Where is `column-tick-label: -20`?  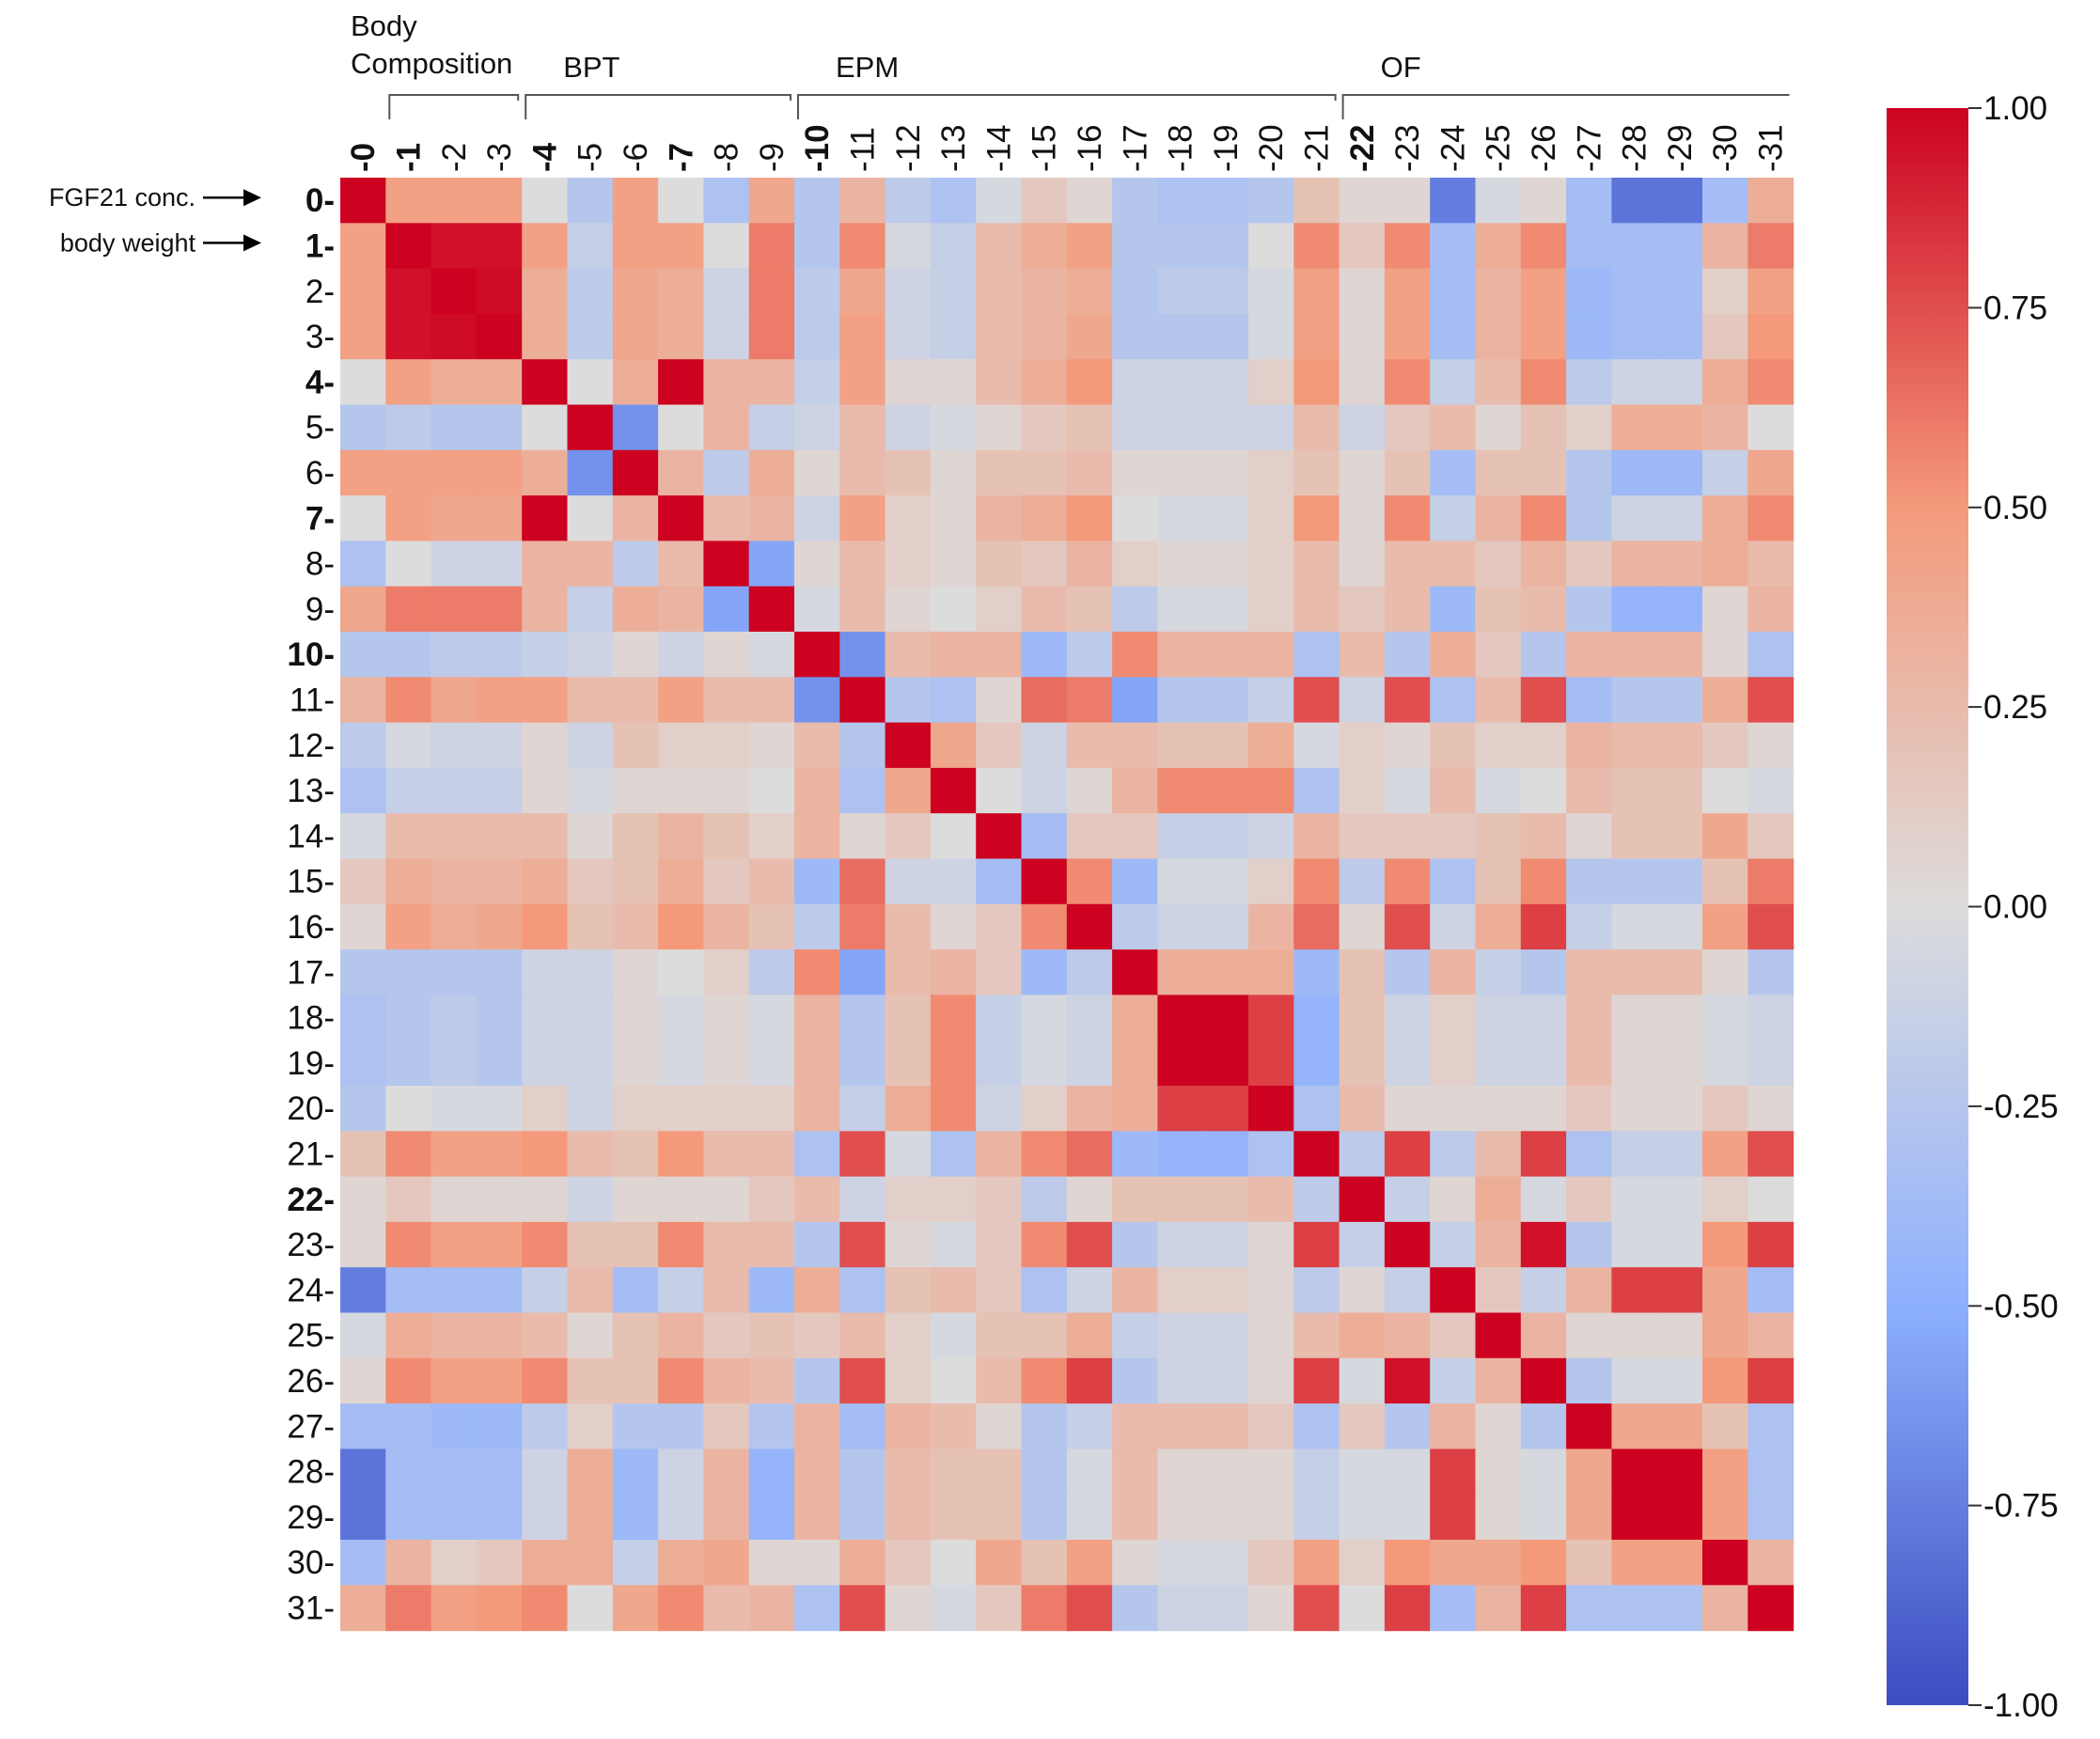 column-tick-label: -20 is located at coordinates (1271, 148).